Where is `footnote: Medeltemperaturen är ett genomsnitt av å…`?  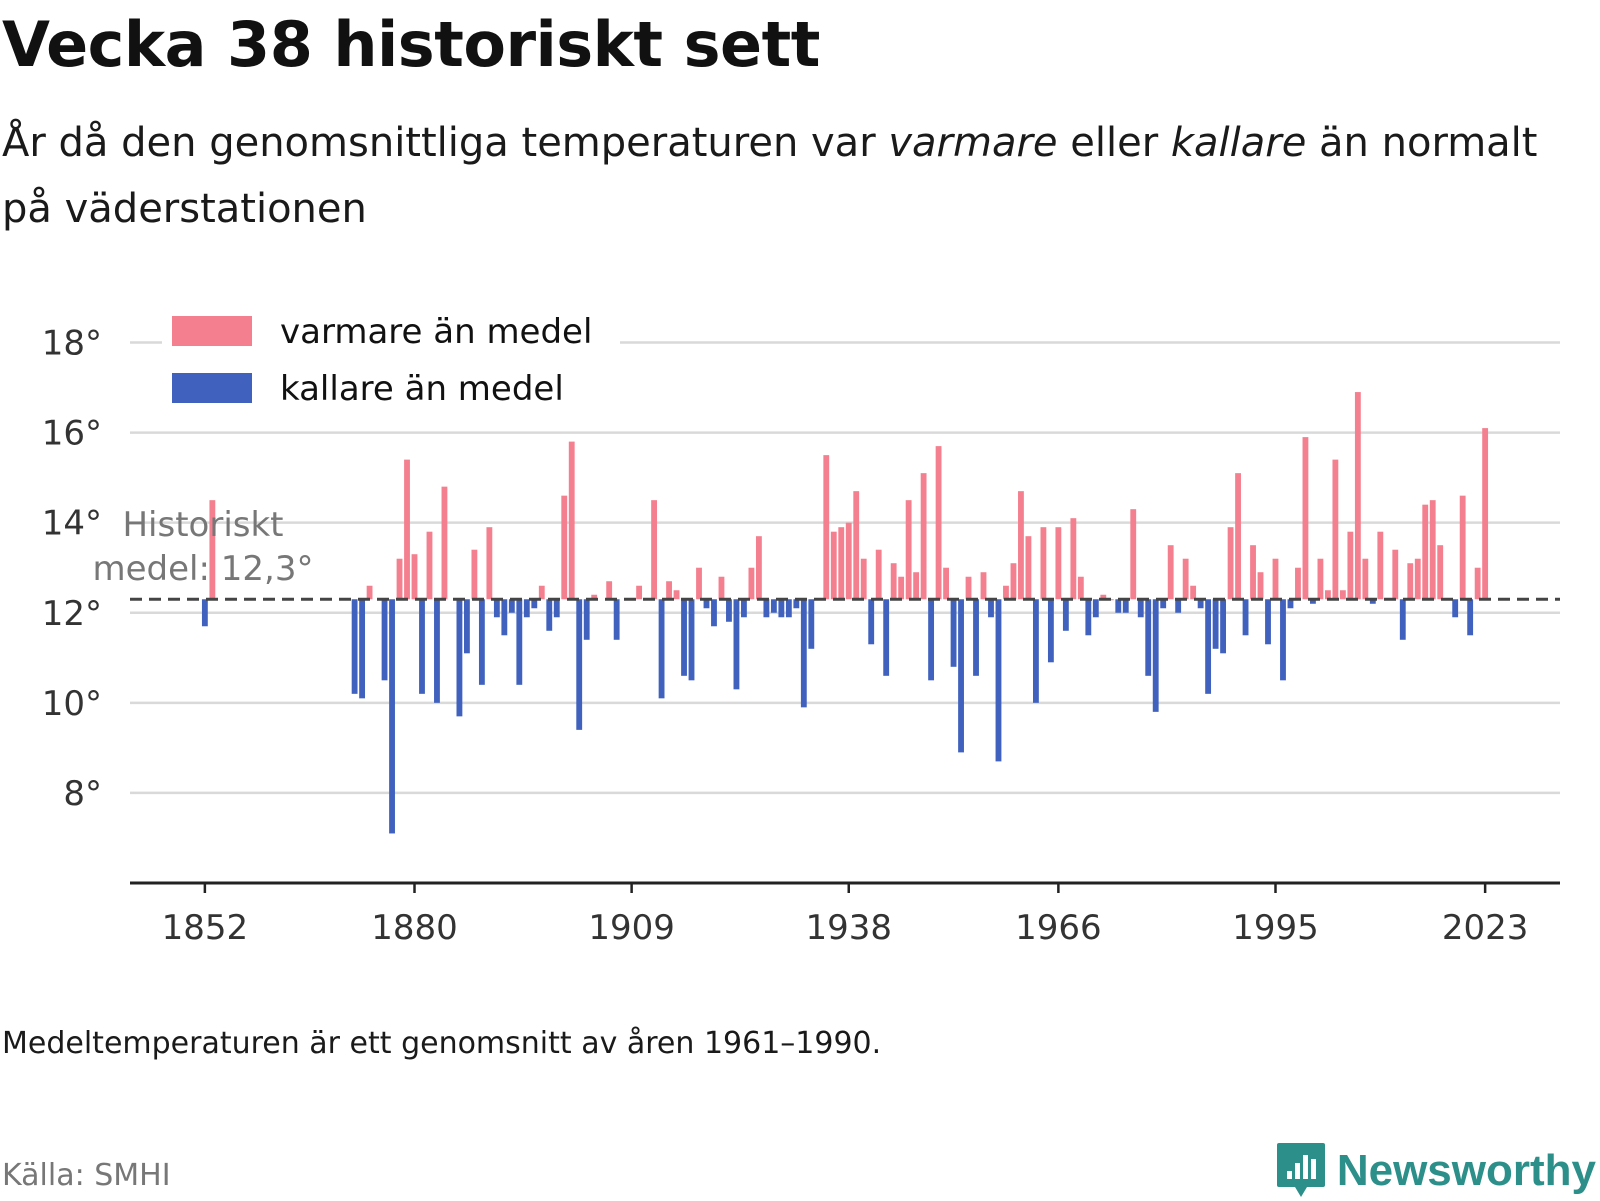 footnote: Medeltemperaturen är ett genomsnitt av å… is located at coordinates (442, 1043).